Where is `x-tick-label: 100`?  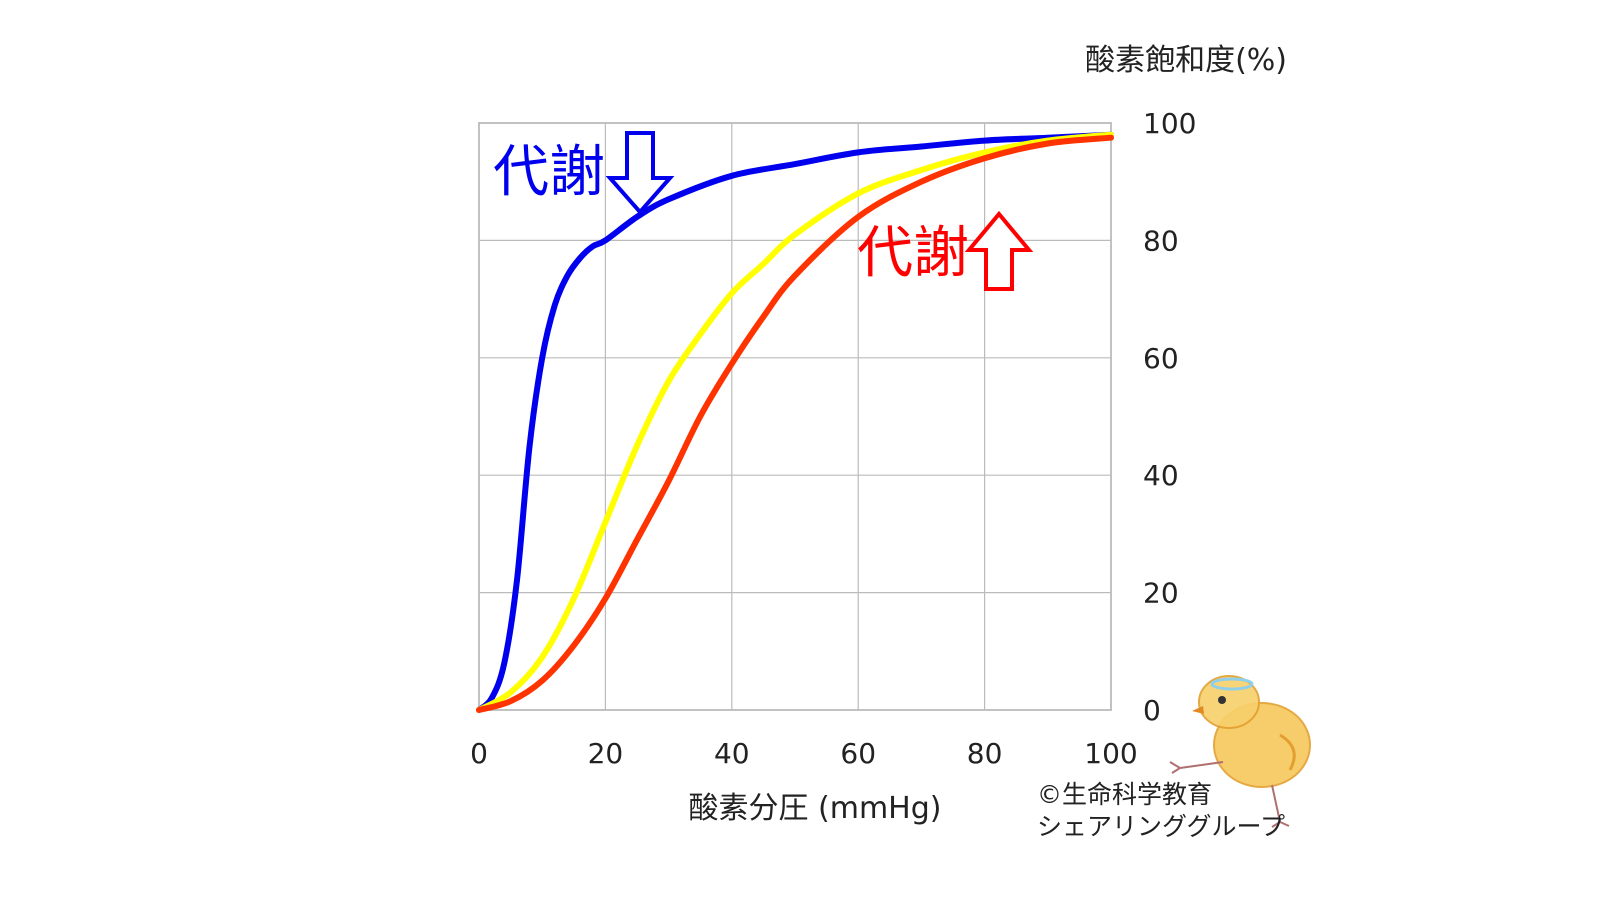 x-tick-label: 100 is located at coordinates (1110, 753).